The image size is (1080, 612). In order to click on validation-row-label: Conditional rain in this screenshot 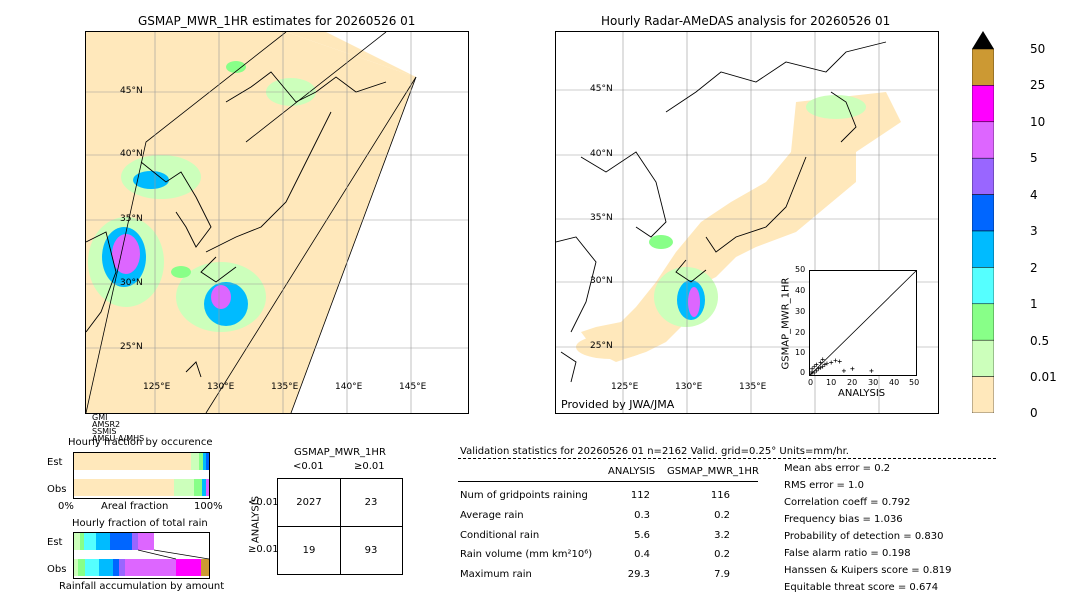, I will do `click(500, 535)`.